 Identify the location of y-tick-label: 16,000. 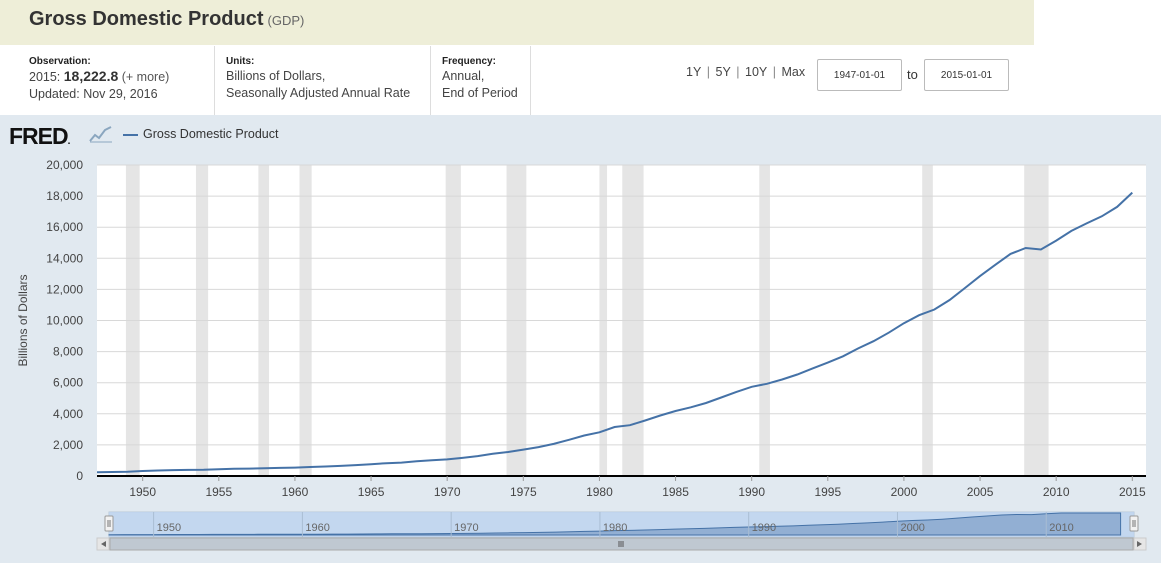
(64, 227).